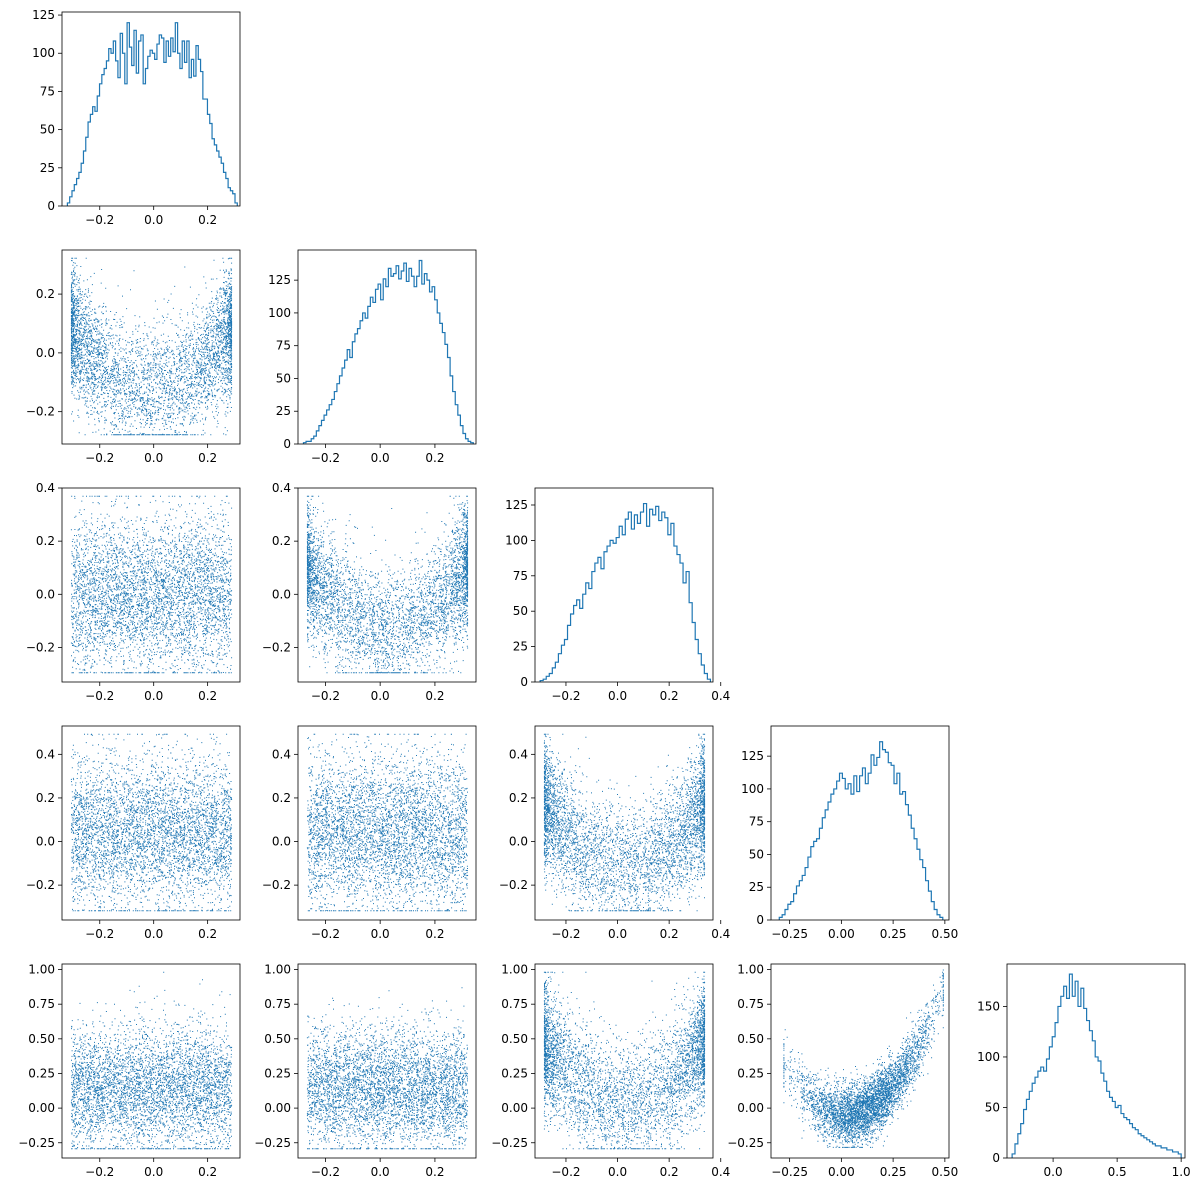  I want to click on histogram-panel-1: −0.2 0.0 0.2 0 25 50 75 100 125, so click(372, 357).